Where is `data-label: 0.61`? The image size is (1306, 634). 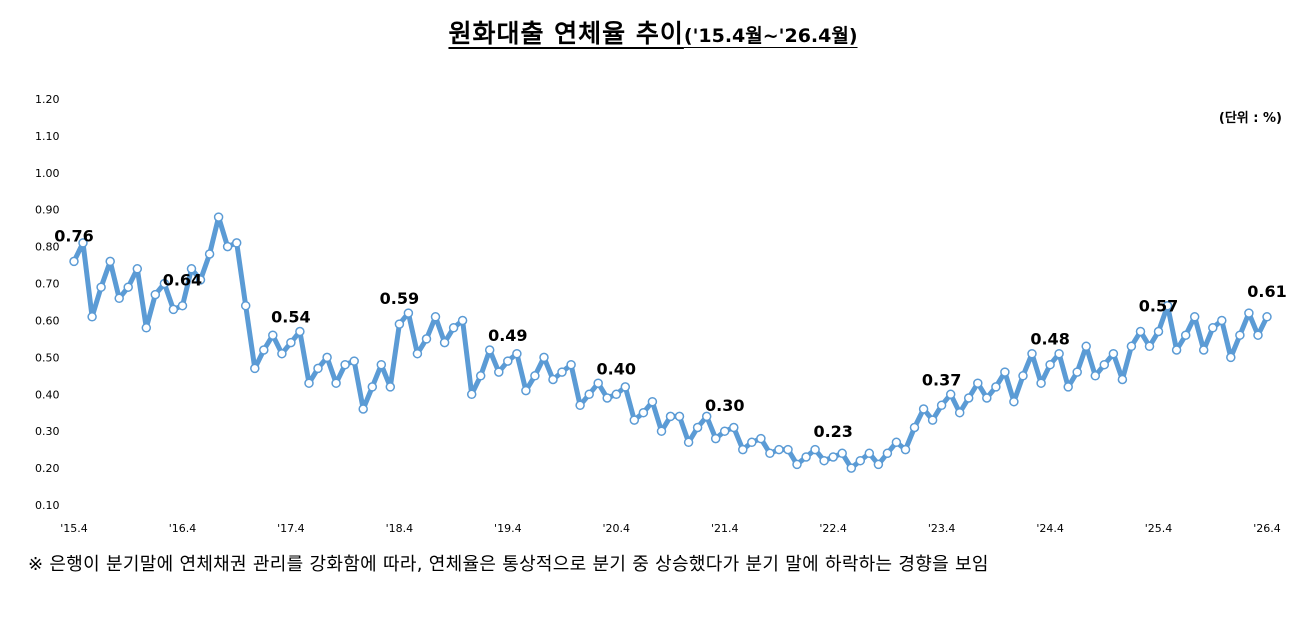
data-label: 0.61 is located at coordinates (1266, 291).